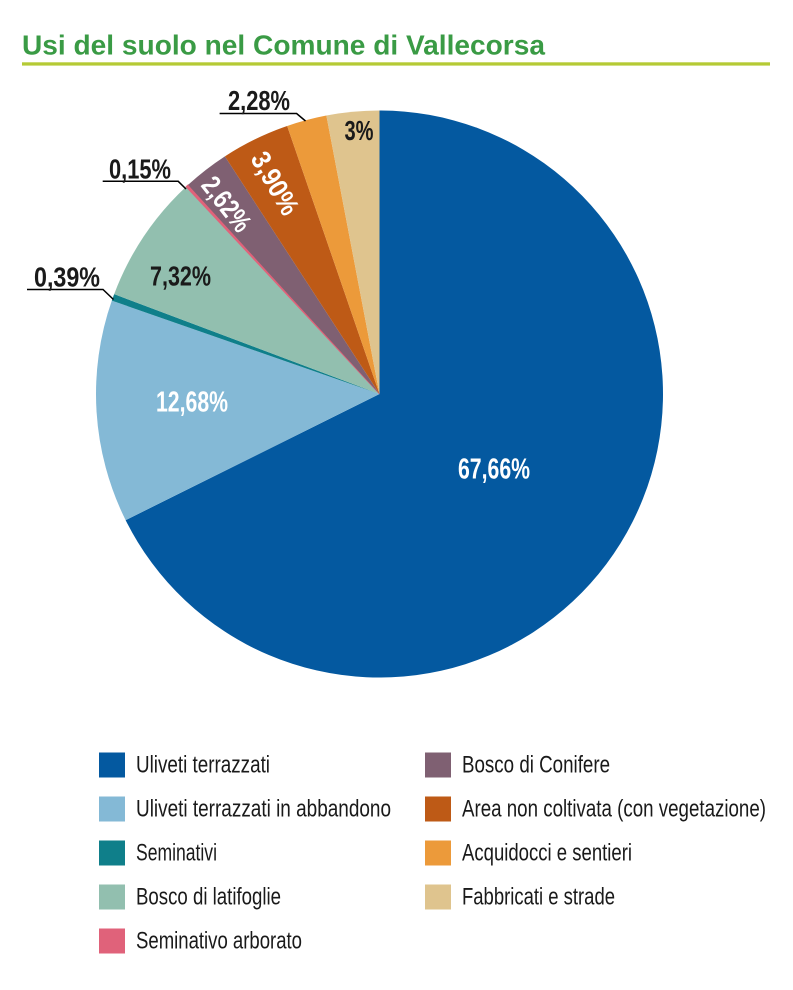 This screenshot has height=990, width=793. Describe the element at coordinates (547, 853) in the screenshot. I see `svg-text: Acquidocci e sentieri` at that location.